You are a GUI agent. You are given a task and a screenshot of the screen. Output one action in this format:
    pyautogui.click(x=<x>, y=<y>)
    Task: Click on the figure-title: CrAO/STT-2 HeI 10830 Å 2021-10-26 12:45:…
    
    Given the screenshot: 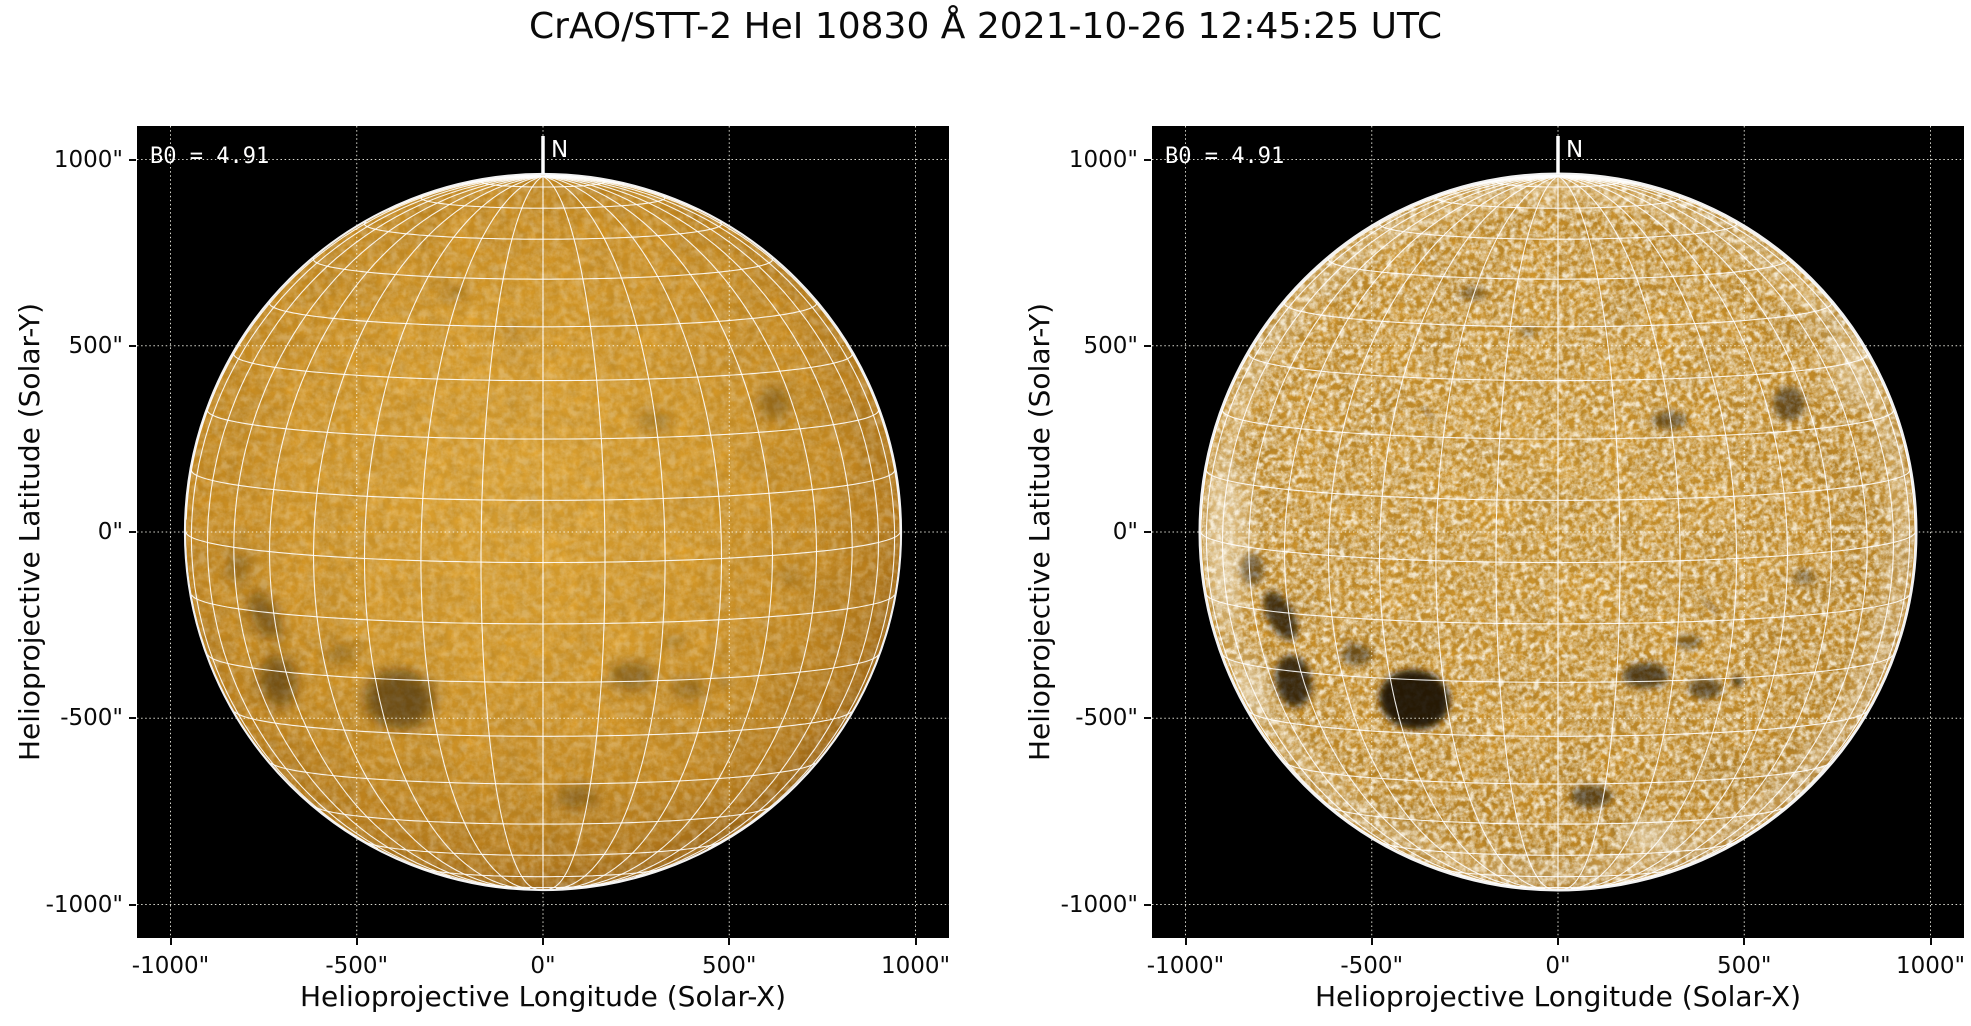 What is the action you would take?
    pyautogui.click(x=985, y=26)
    